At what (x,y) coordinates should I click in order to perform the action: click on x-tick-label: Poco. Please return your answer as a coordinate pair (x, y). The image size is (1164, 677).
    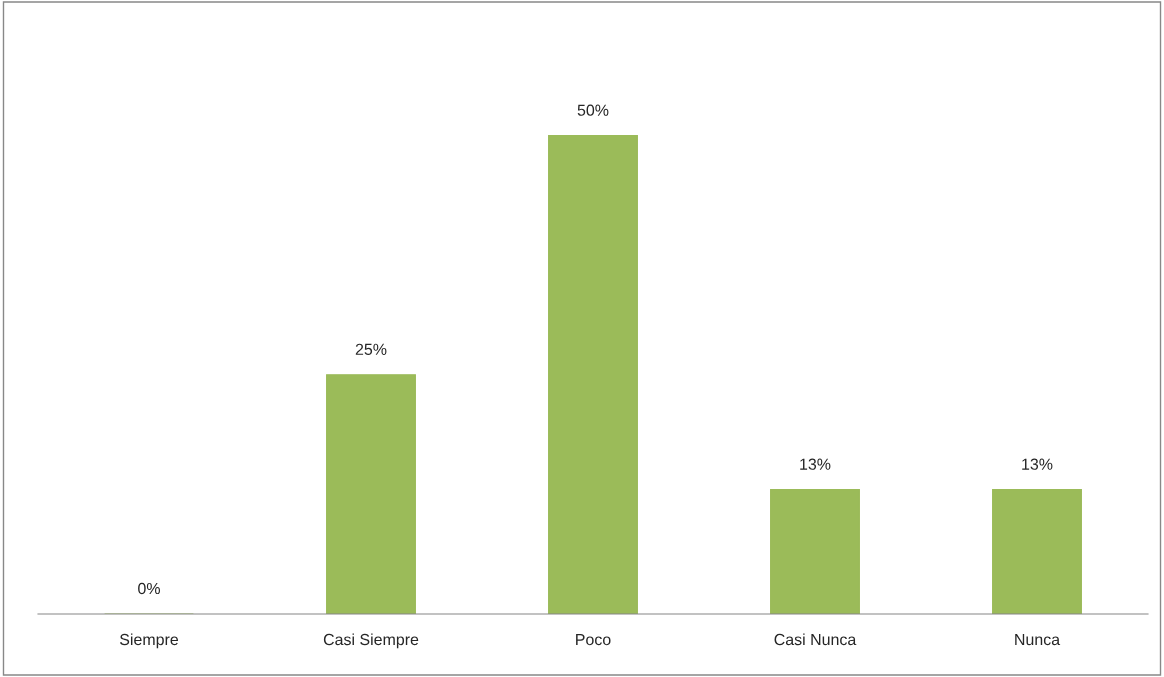
    Looking at the image, I should click on (593, 640).